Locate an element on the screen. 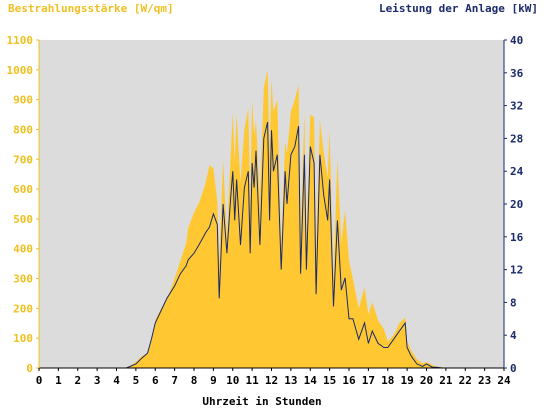  left-tick-label: 1100 is located at coordinates (20, 40).